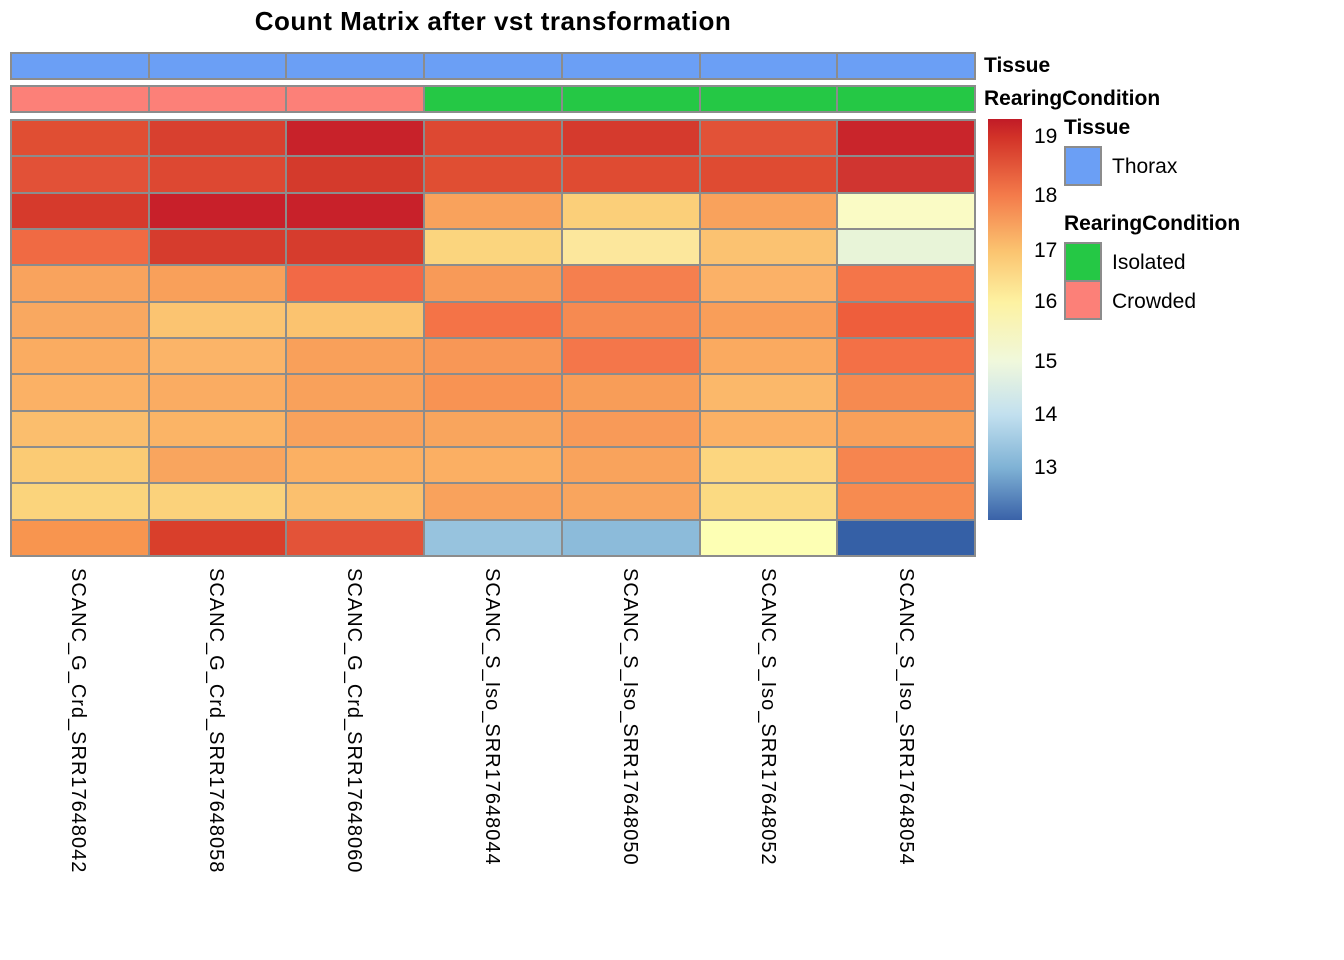  What do you see at coordinates (1046, 302) in the screenshot?
I see `colorbar-tick-label: 16` at bounding box center [1046, 302].